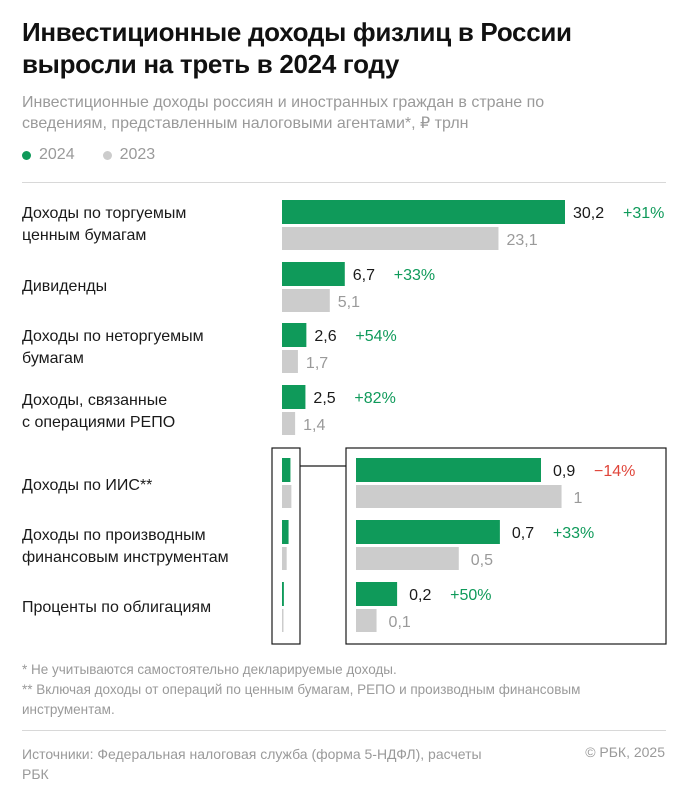 The height and width of the screenshot is (800, 687). What do you see at coordinates (625, 752) in the screenshot?
I see `copyright: © РБК, 2025` at bounding box center [625, 752].